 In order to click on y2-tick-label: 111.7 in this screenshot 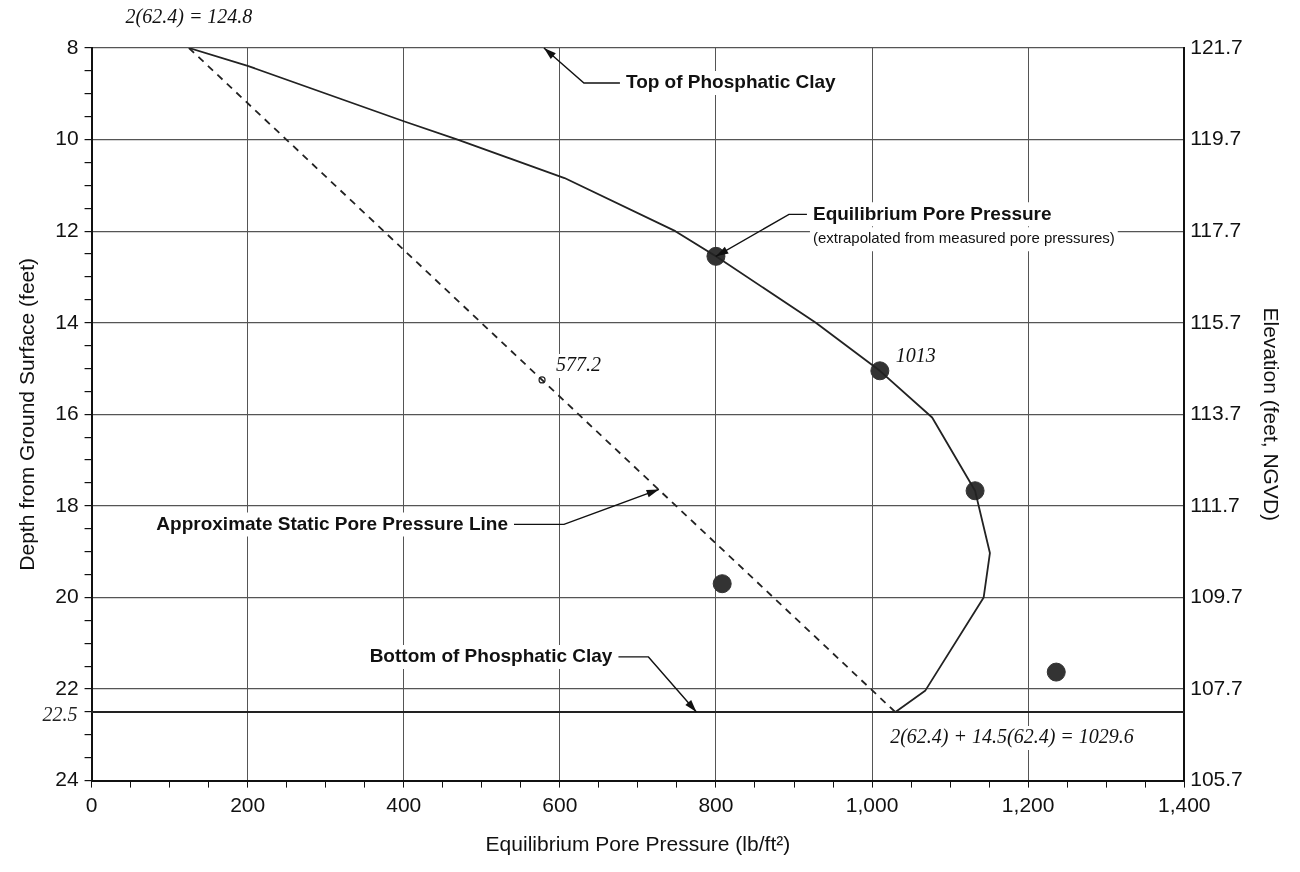, I will do `click(1215, 504)`.